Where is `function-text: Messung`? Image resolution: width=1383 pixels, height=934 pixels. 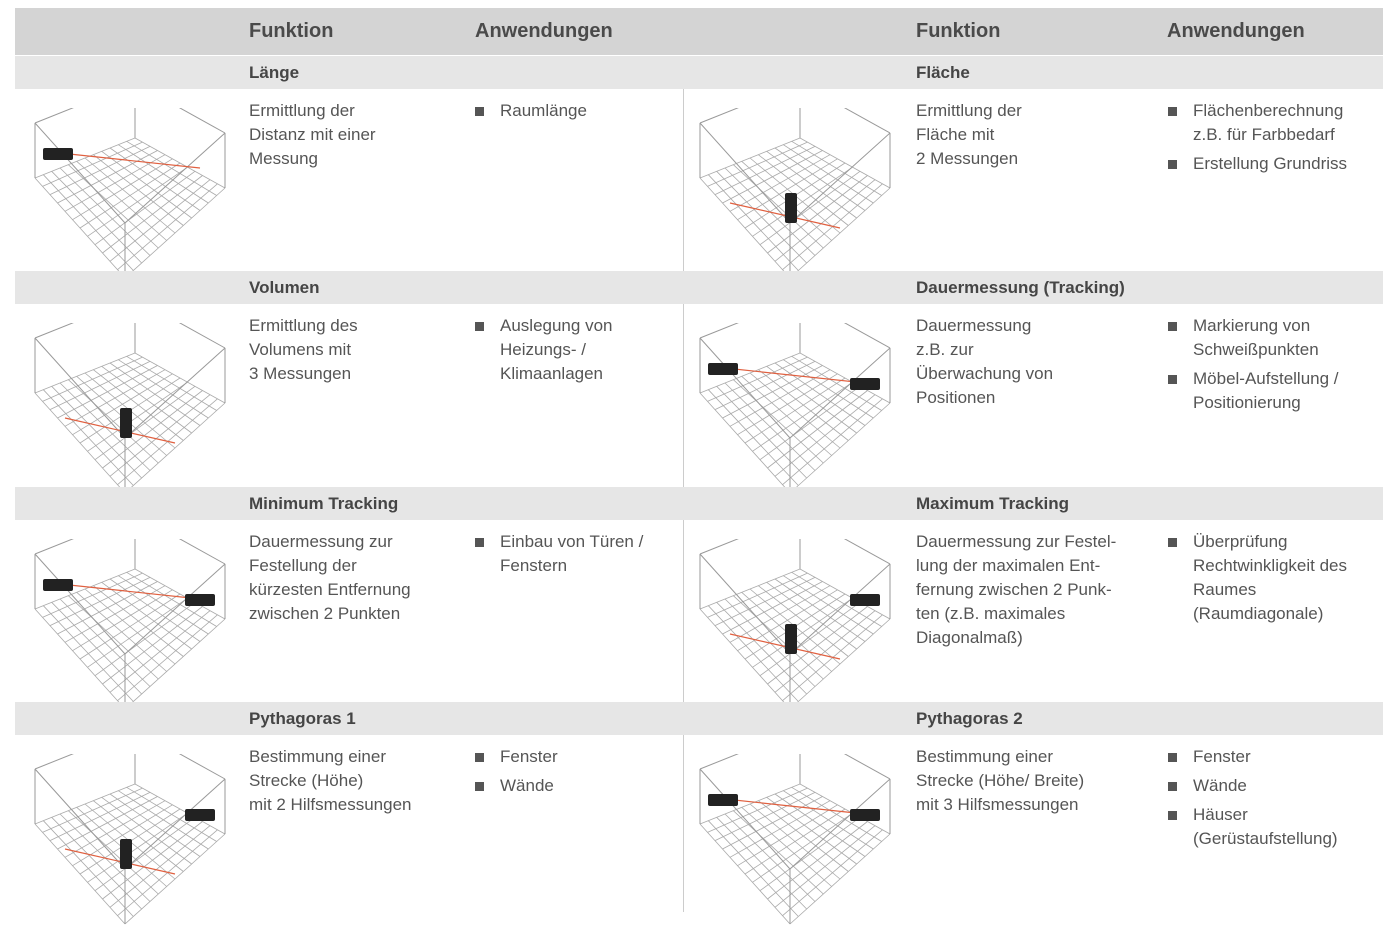 function-text: Messung is located at coordinates (283, 158).